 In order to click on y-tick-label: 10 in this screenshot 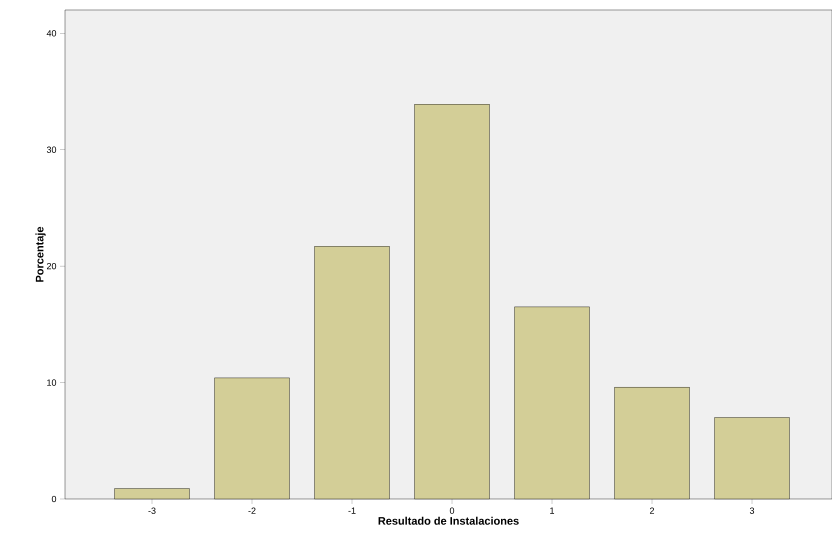, I will do `click(51, 382)`.